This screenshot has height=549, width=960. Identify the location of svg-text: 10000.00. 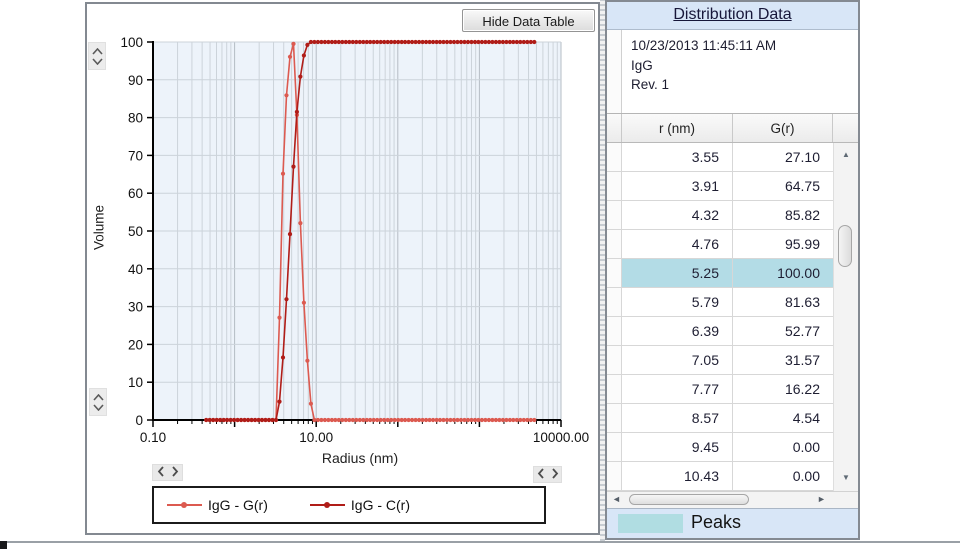
(561, 437).